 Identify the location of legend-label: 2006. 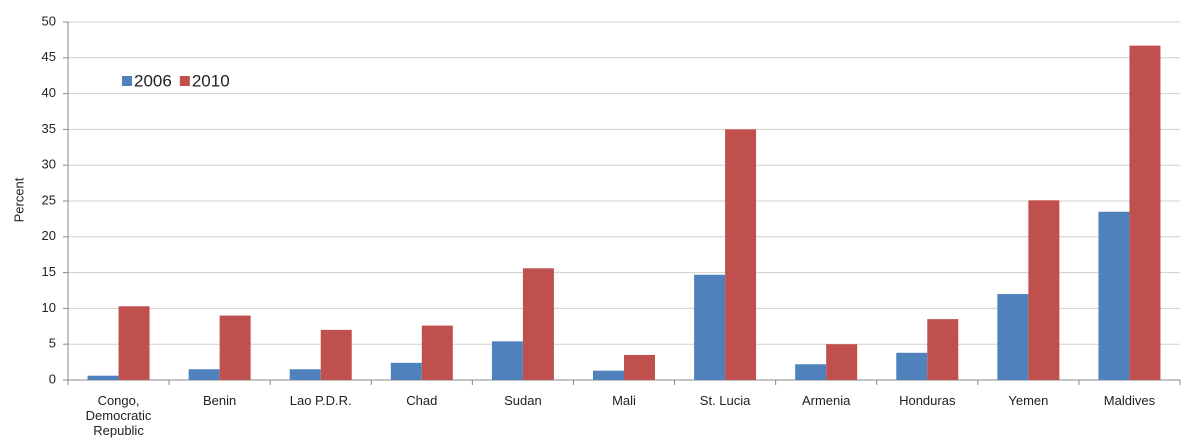
(153, 80).